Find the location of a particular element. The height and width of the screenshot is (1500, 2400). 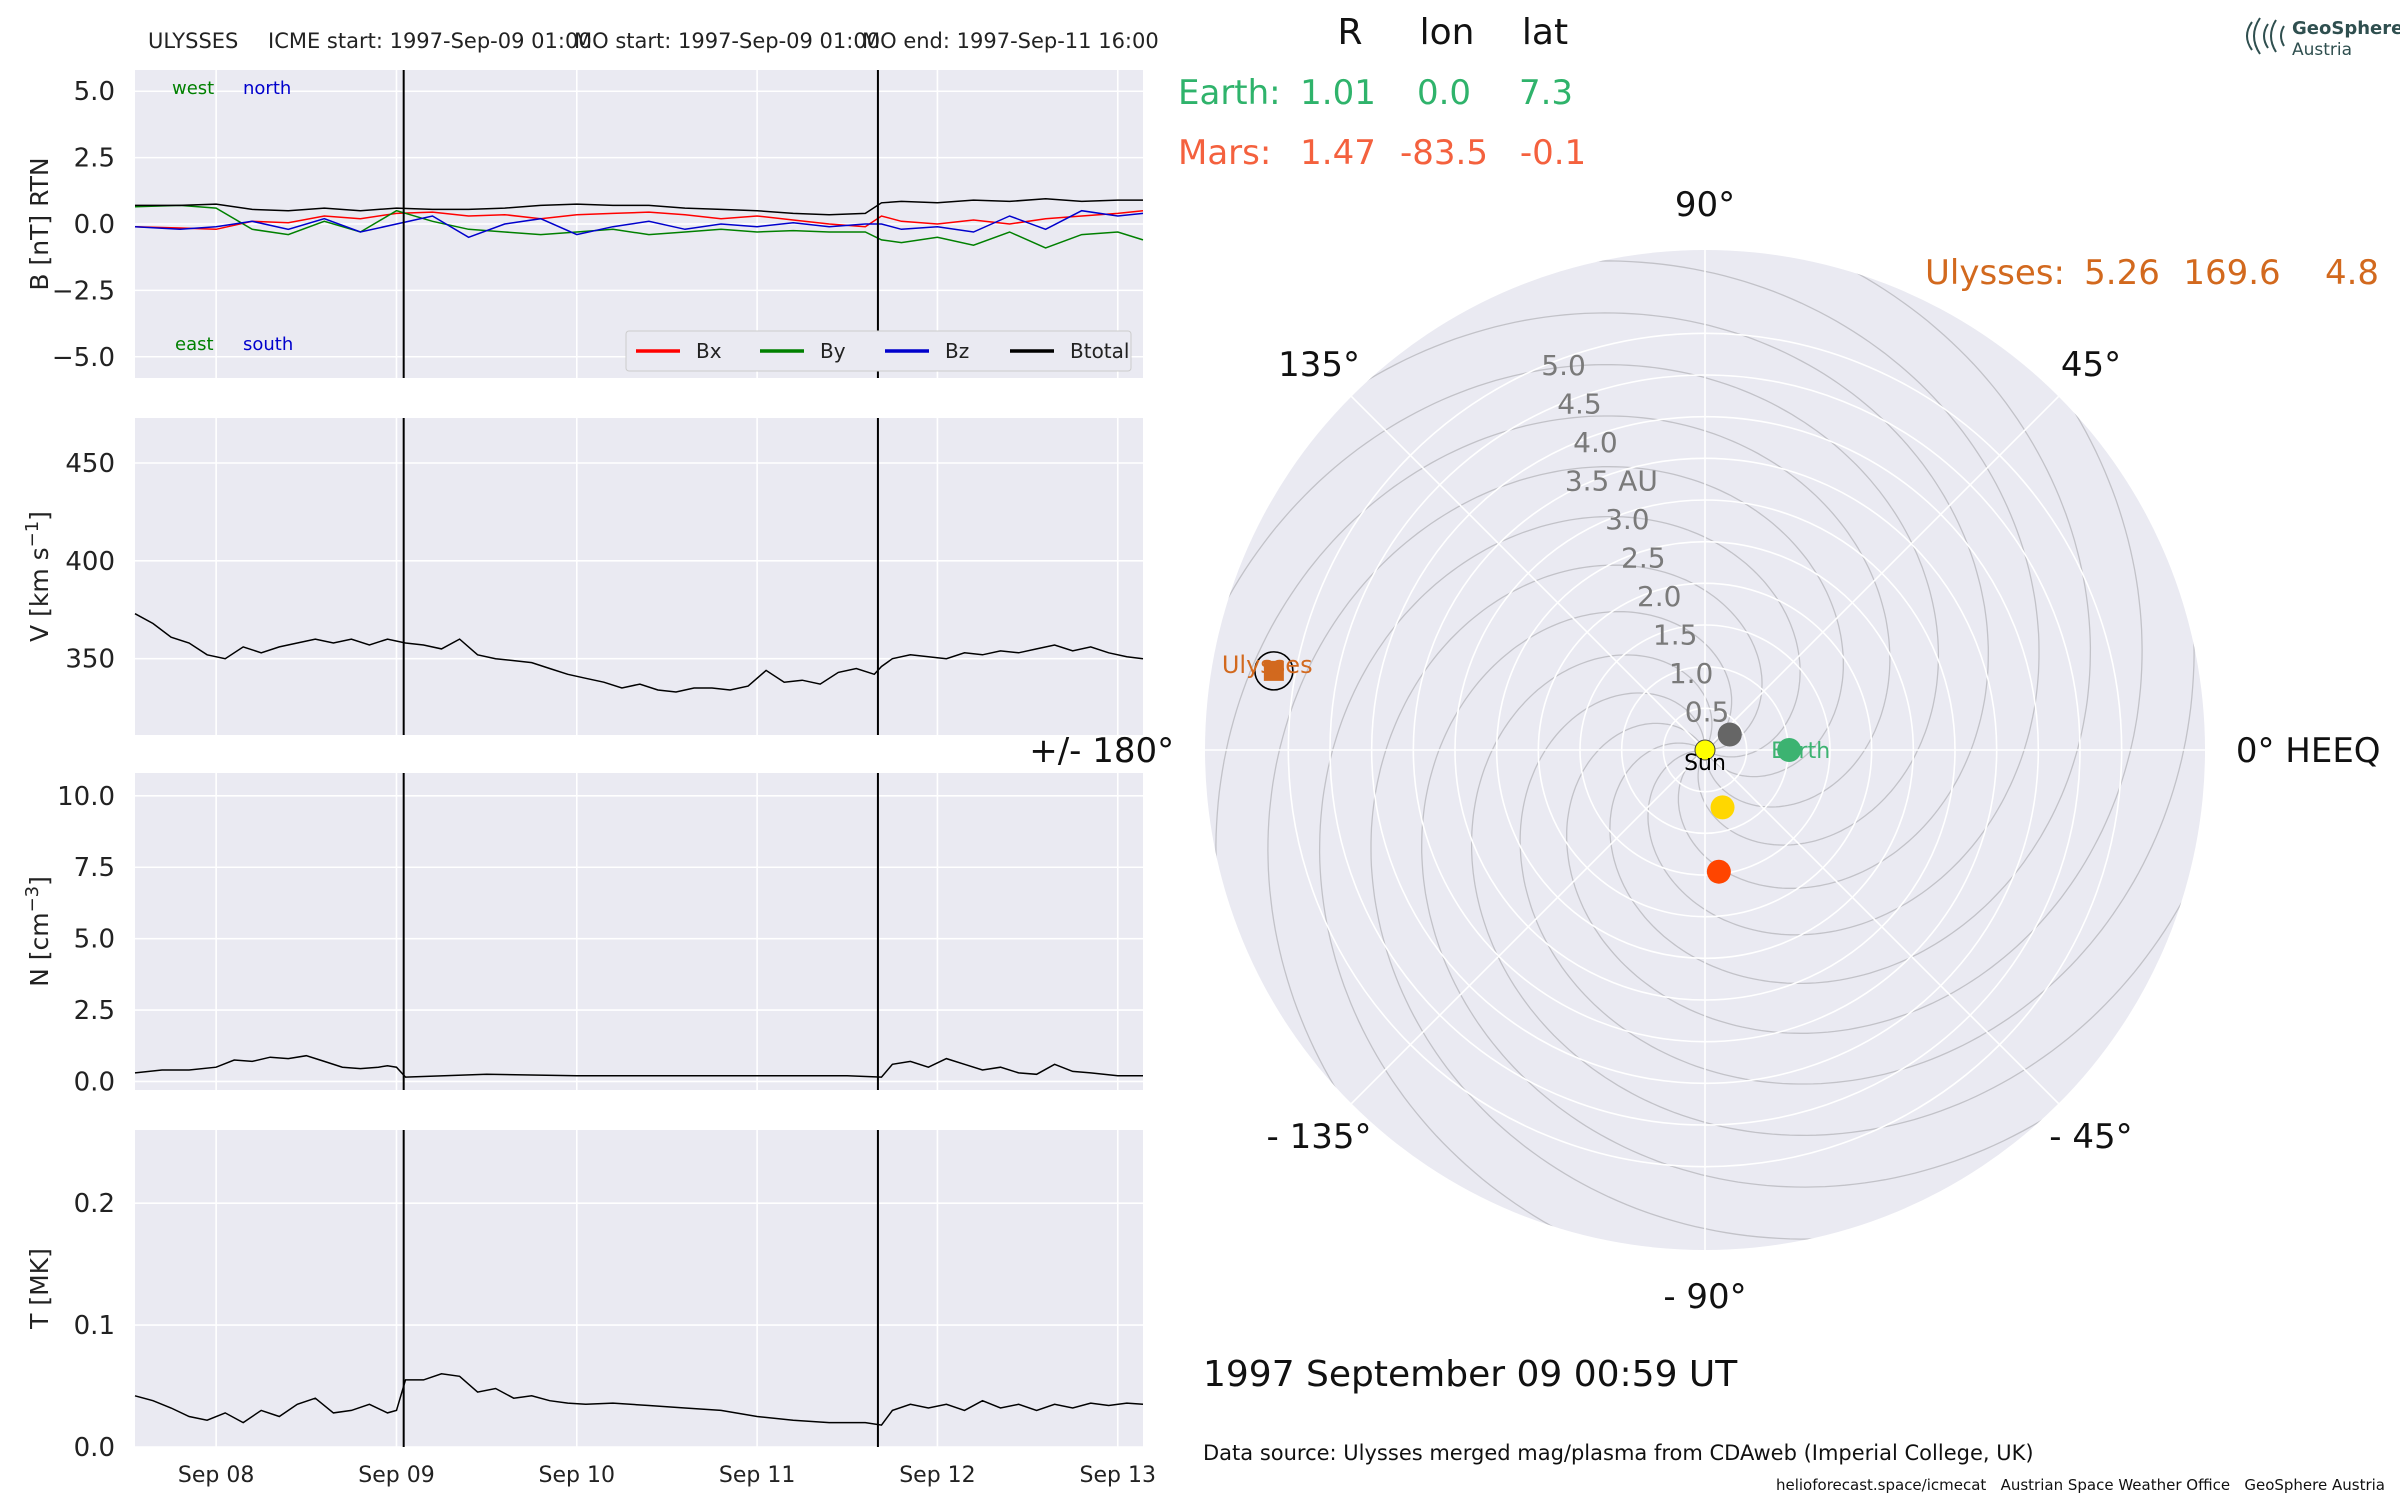

y-axis-label: T [MK] is located at coordinates (39, 1289).